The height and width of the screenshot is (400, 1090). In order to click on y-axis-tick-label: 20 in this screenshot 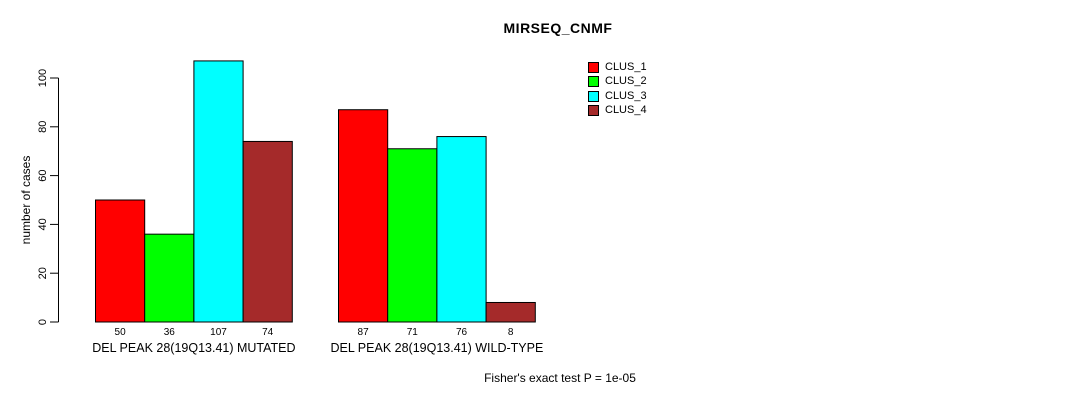, I will do `click(43, 273)`.